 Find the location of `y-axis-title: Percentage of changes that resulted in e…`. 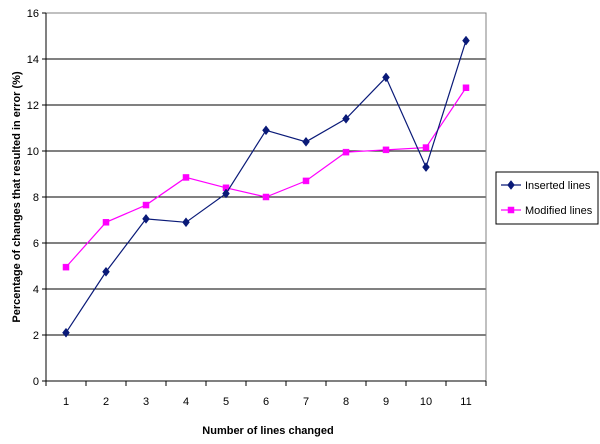

y-axis-title: Percentage of changes that resulted in e… is located at coordinates (17, 197).